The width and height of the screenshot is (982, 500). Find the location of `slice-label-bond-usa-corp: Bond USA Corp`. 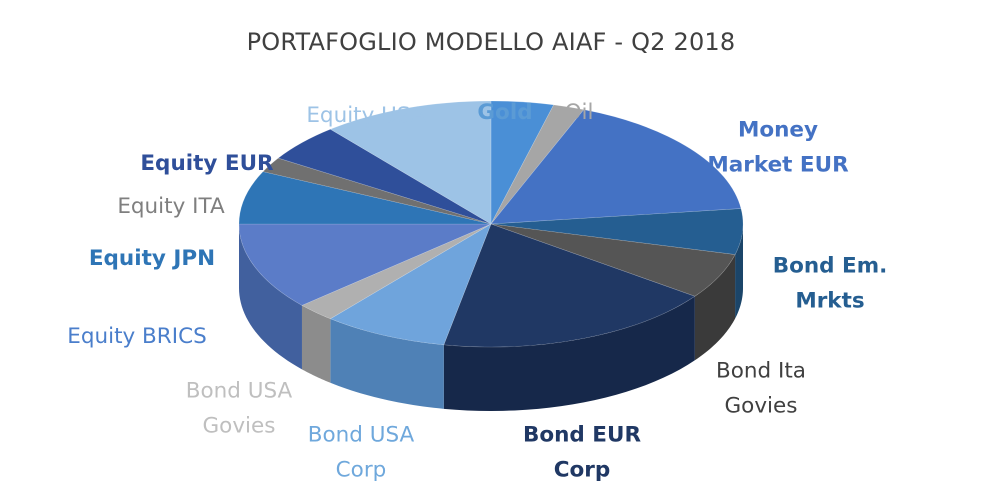

slice-label-bond-usa-corp: Bond USA Corp is located at coordinates (361, 453).